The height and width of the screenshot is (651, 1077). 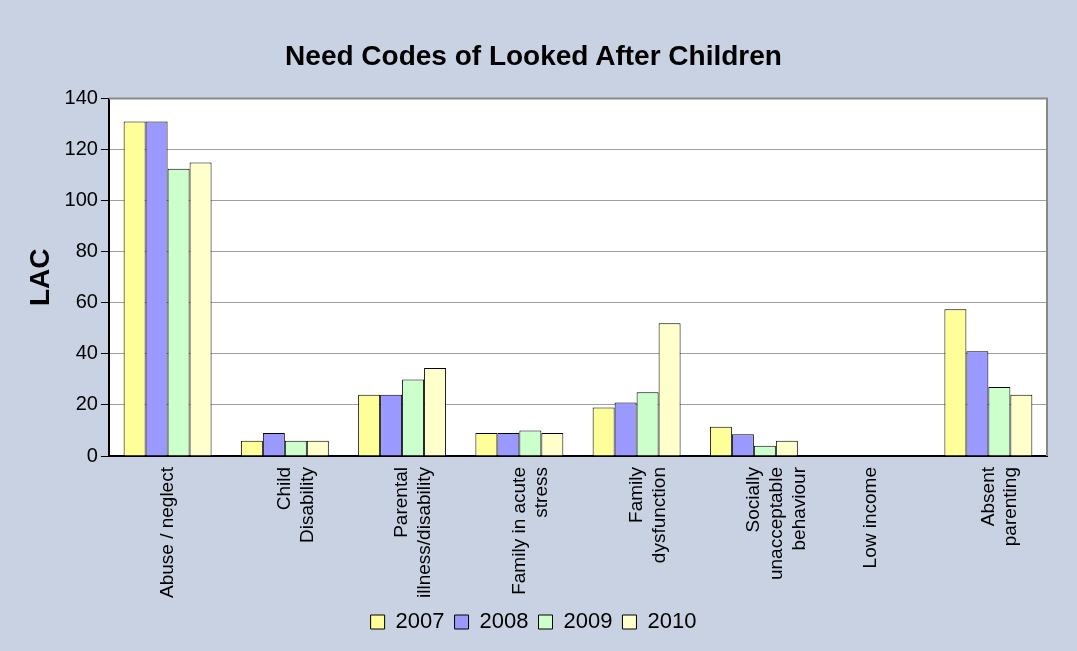 I want to click on legend-label: 2010, so click(x=672, y=621).